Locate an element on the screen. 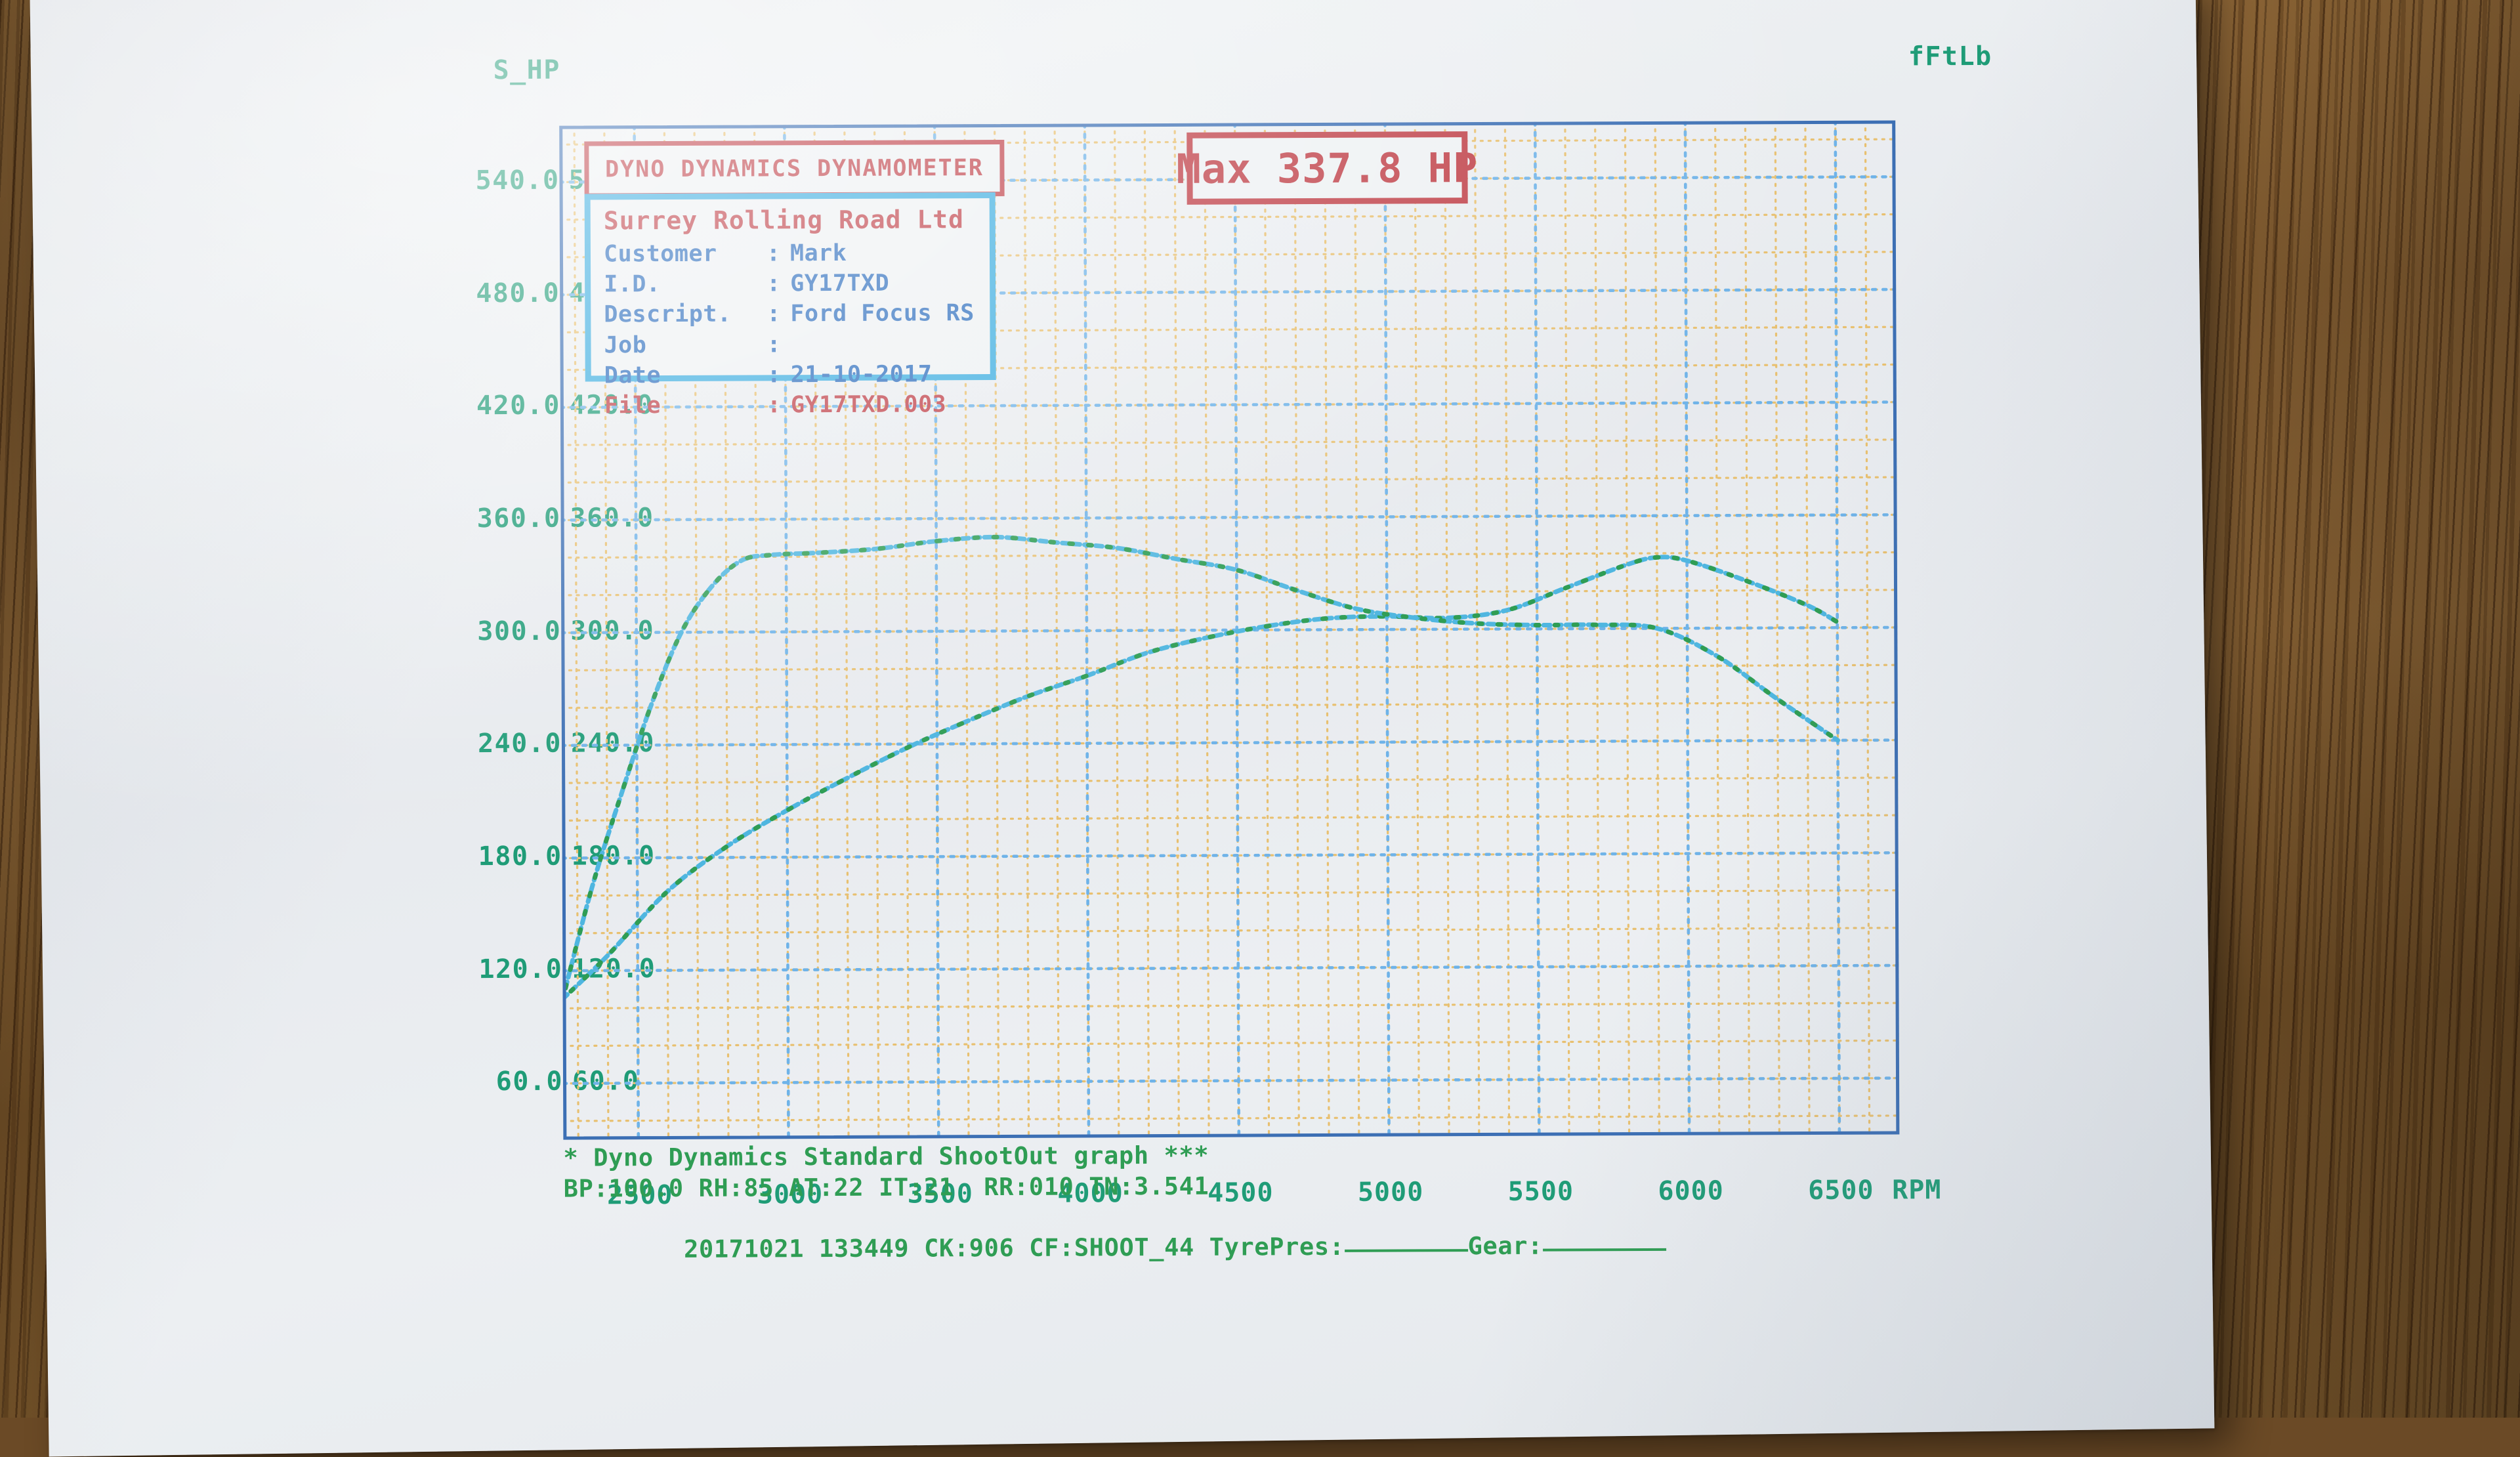 The width and height of the screenshot is (2520, 1457). y-tick-left-540: 540.0 is located at coordinates (518, 180).